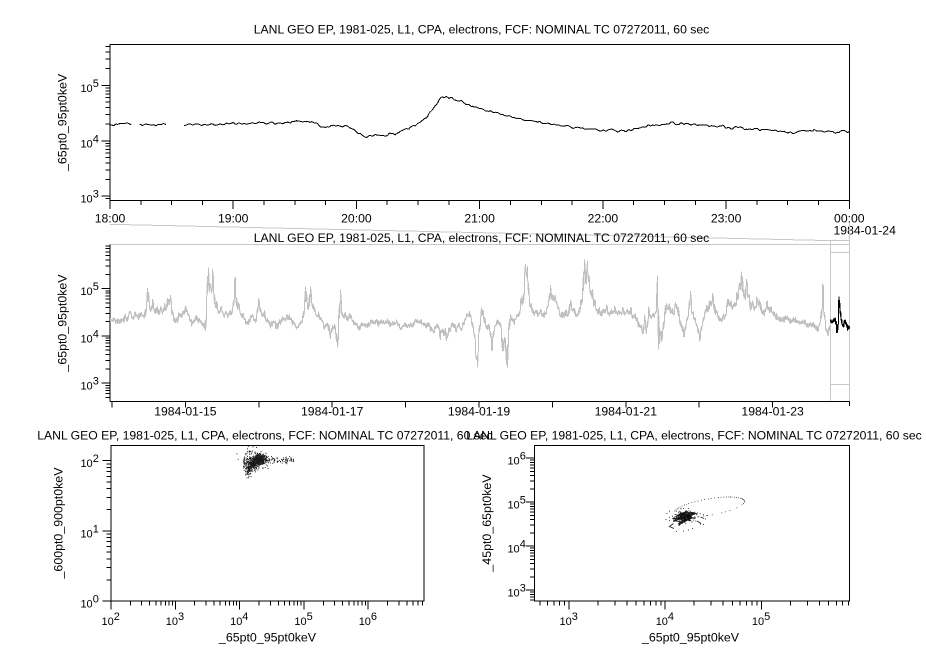 This screenshot has height=652, width=926. I want to click on svg-text: 21:00, so click(479, 219).